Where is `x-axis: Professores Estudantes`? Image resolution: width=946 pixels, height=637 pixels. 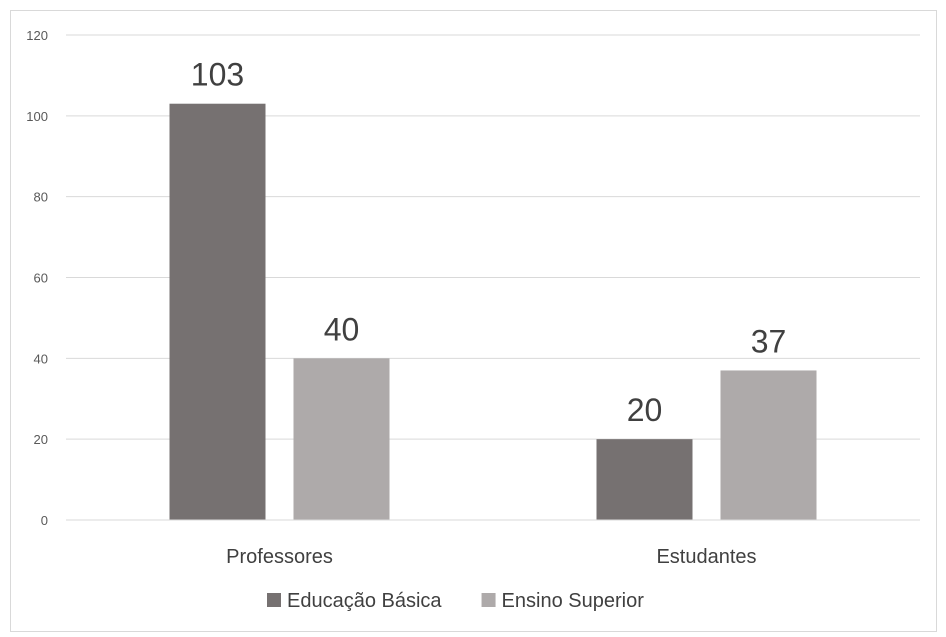 x-axis: Professores Estudantes is located at coordinates (493, 543).